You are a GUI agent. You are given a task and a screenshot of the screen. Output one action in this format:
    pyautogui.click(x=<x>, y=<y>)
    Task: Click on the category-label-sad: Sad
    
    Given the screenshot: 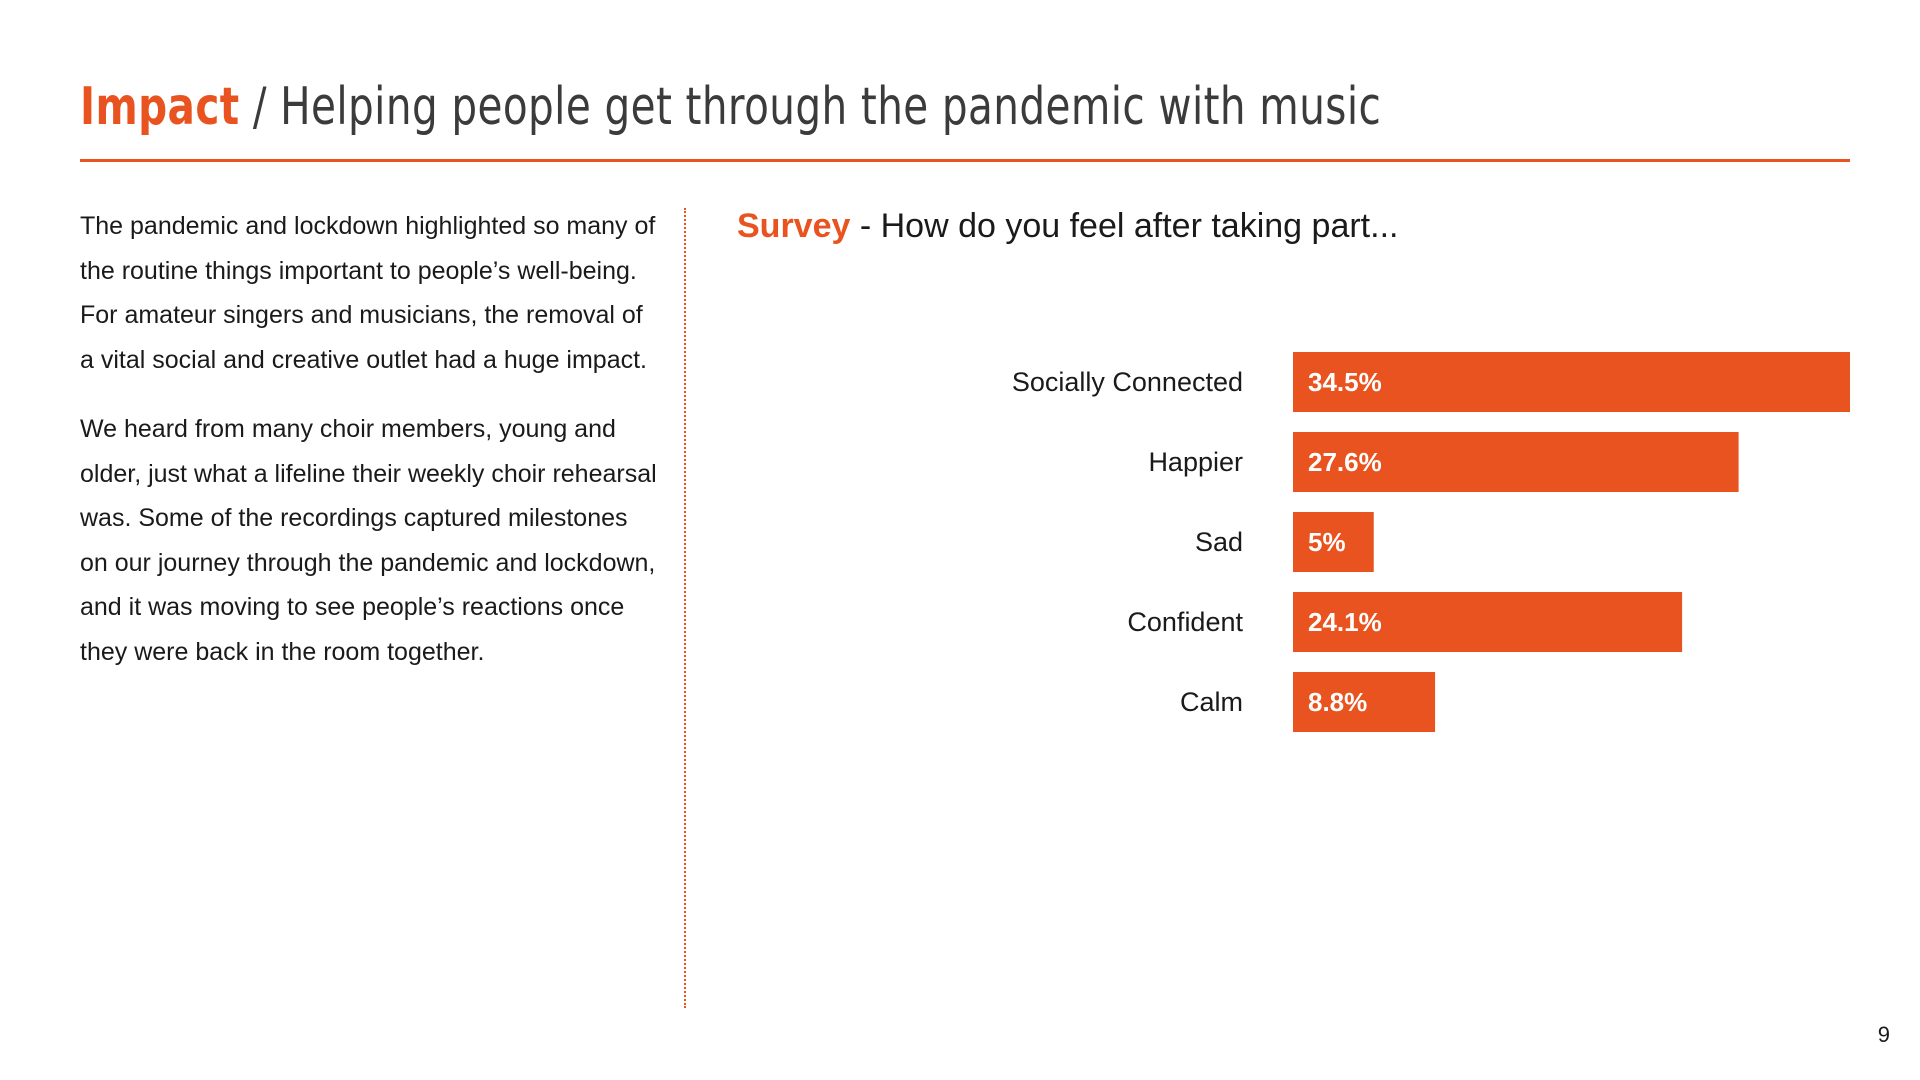 What is the action you would take?
    pyautogui.click(x=1219, y=542)
    